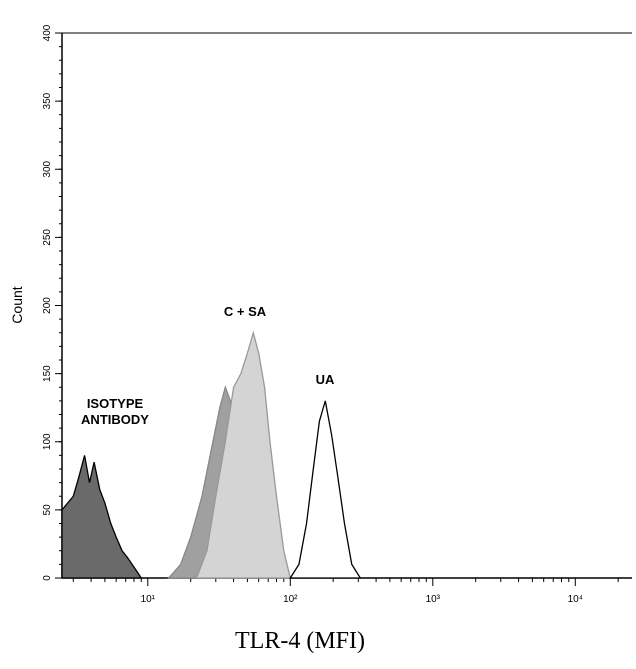 The image size is (636, 669). What do you see at coordinates (575, 599) in the screenshot?
I see `x-tick-label: 10⁴` at bounding box center [575, 599].